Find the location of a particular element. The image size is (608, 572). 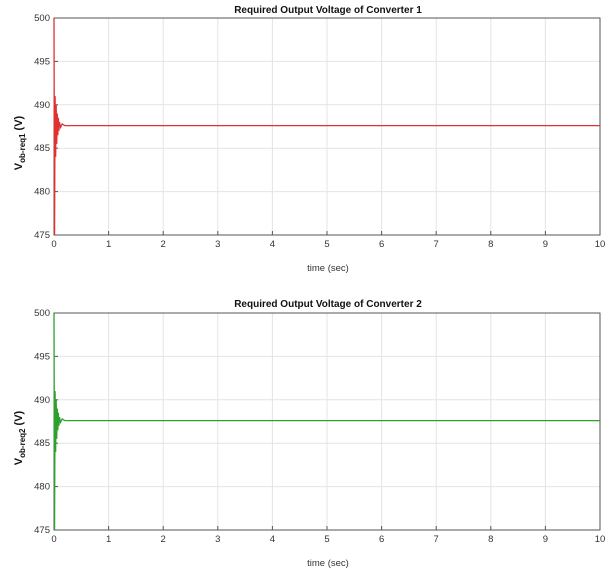

y-axis-label: Vob-req2 (V) is located at coordinates (20, 437).